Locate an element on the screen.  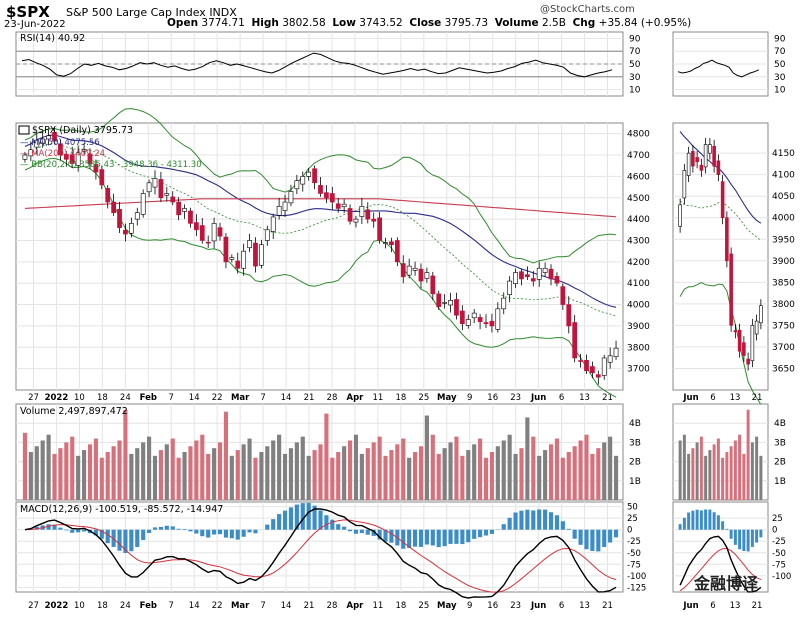
zoom-price-tick-label: 3650 is located at coordinates (783, 369).